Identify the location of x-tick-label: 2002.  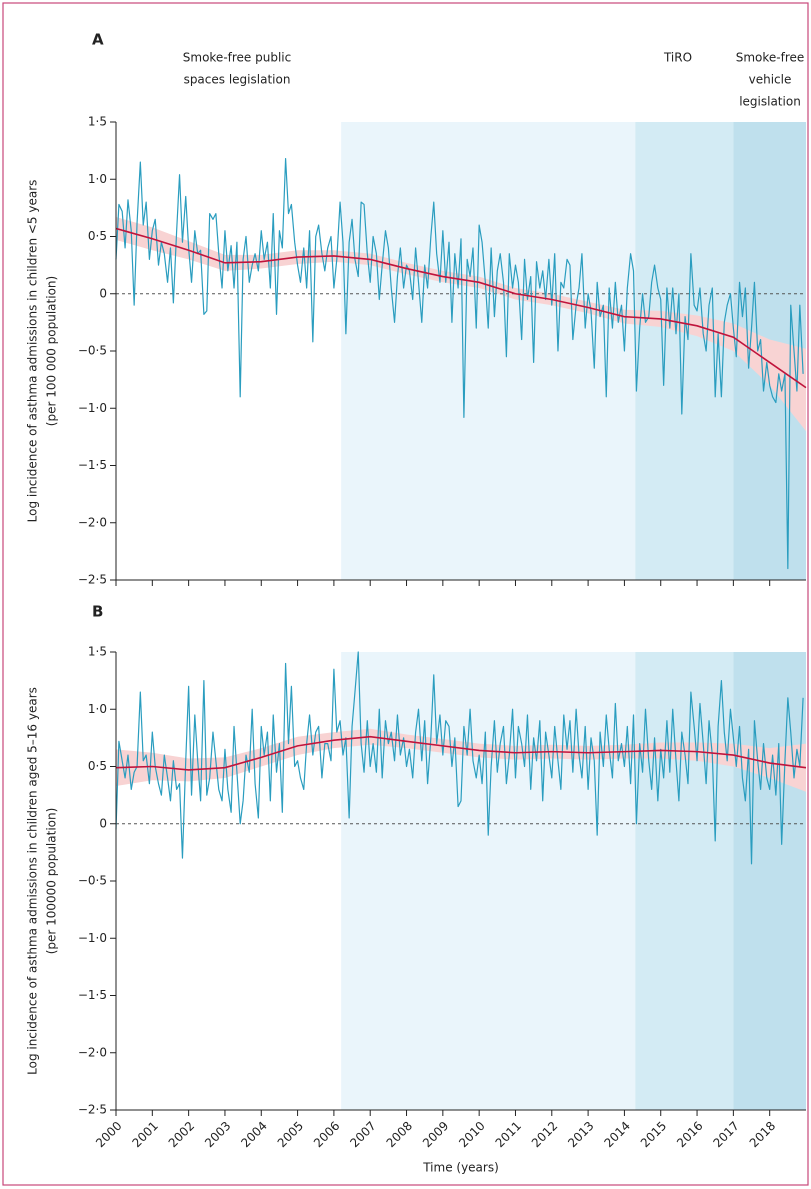
(181, 1134).